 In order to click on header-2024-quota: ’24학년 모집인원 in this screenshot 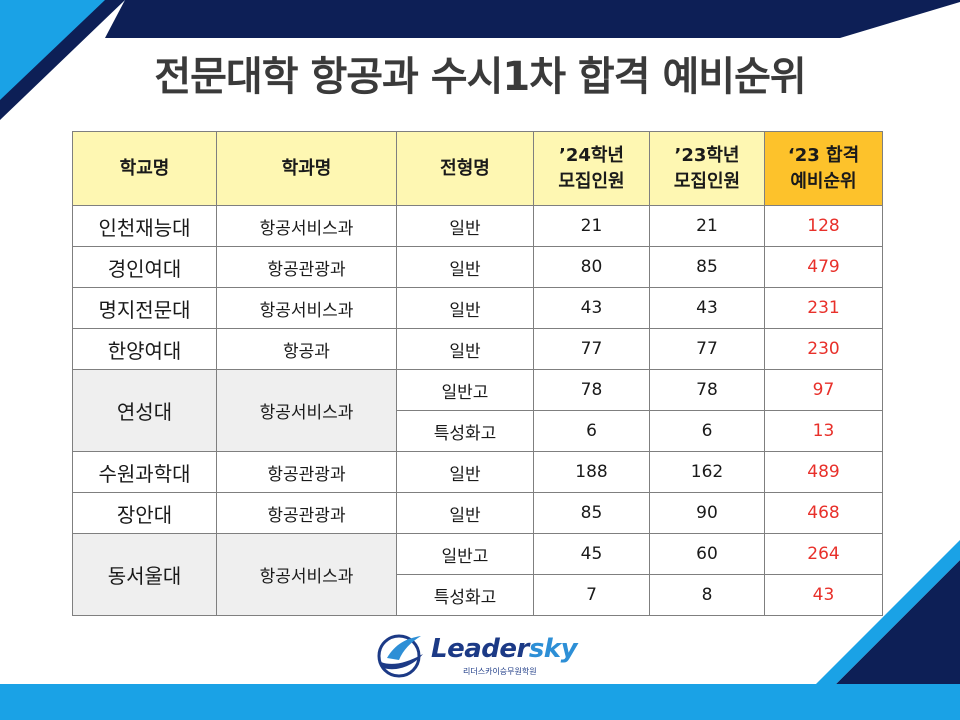, I will do `click(591, 168)`.